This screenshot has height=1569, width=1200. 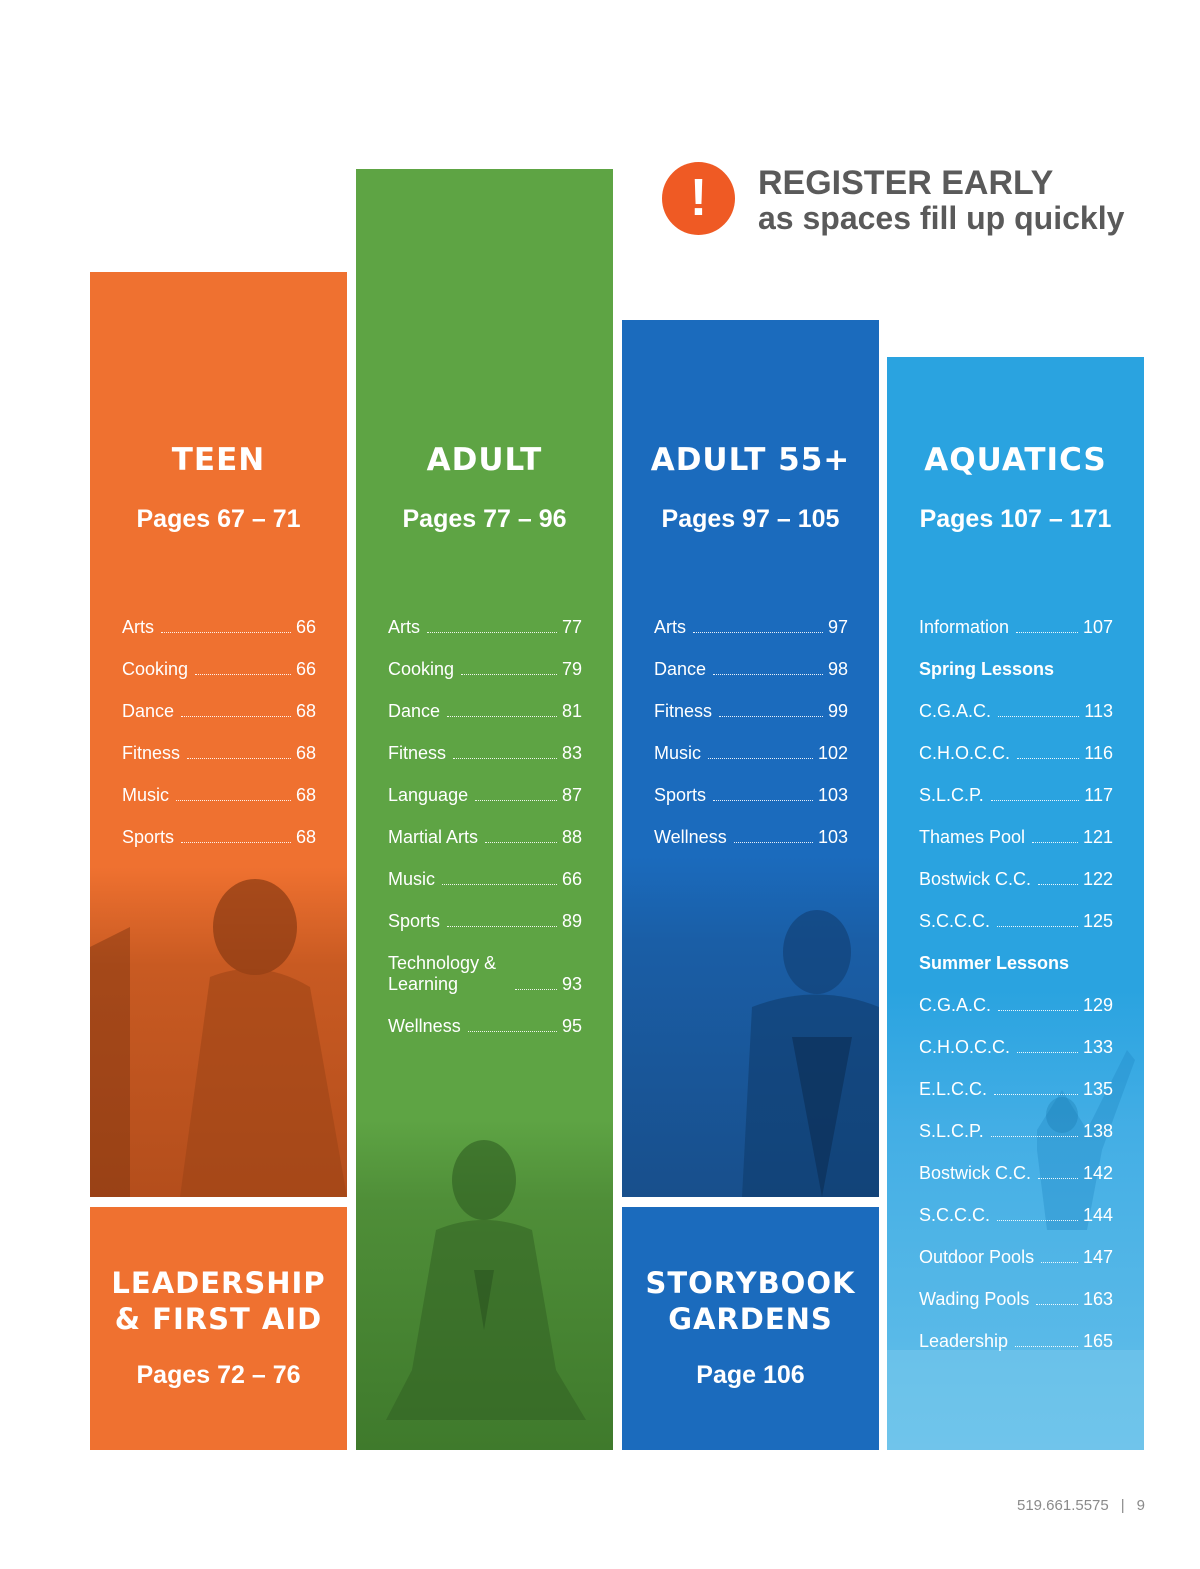 I want to click on toc-item: Music 66, so click(x=485, y=879).